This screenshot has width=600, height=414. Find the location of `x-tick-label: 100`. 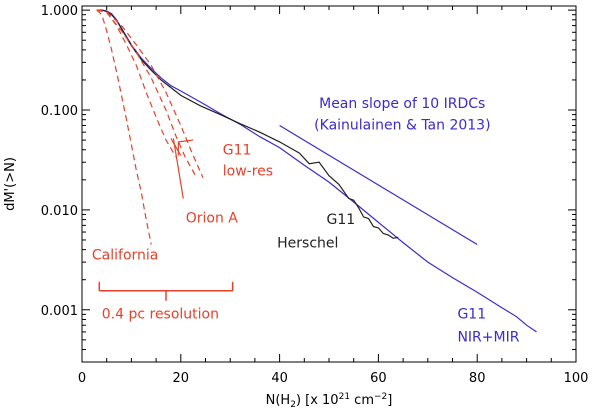

x-tick-label: 100 is located at coordinates (576, 378).